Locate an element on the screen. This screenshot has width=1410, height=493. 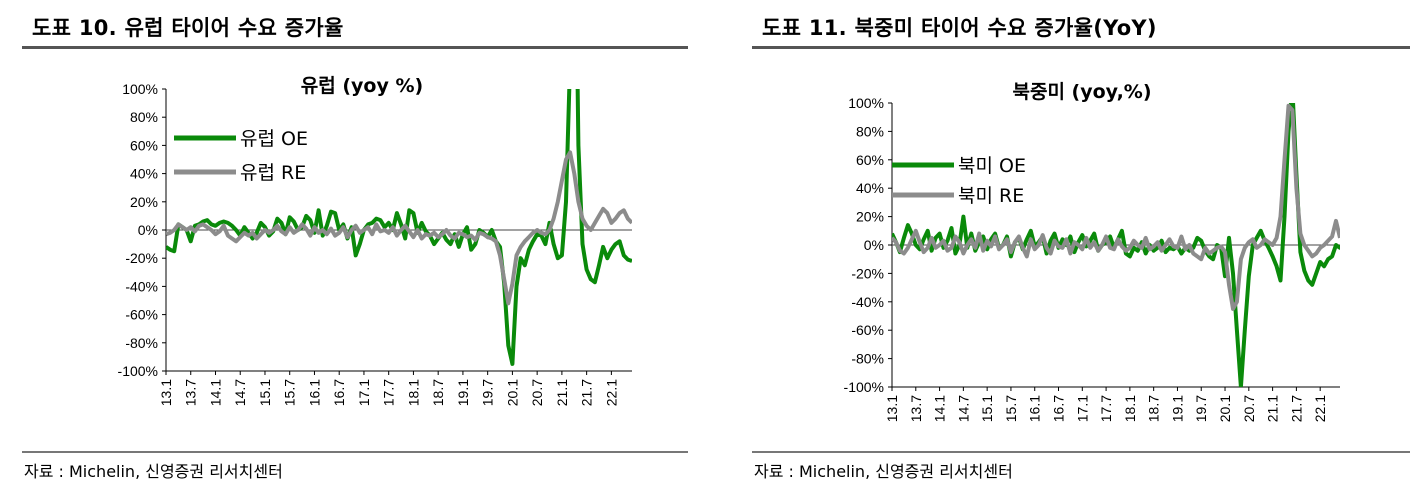
chart-title: 유럽 (yoy %) is located at coordinates (362, 86).